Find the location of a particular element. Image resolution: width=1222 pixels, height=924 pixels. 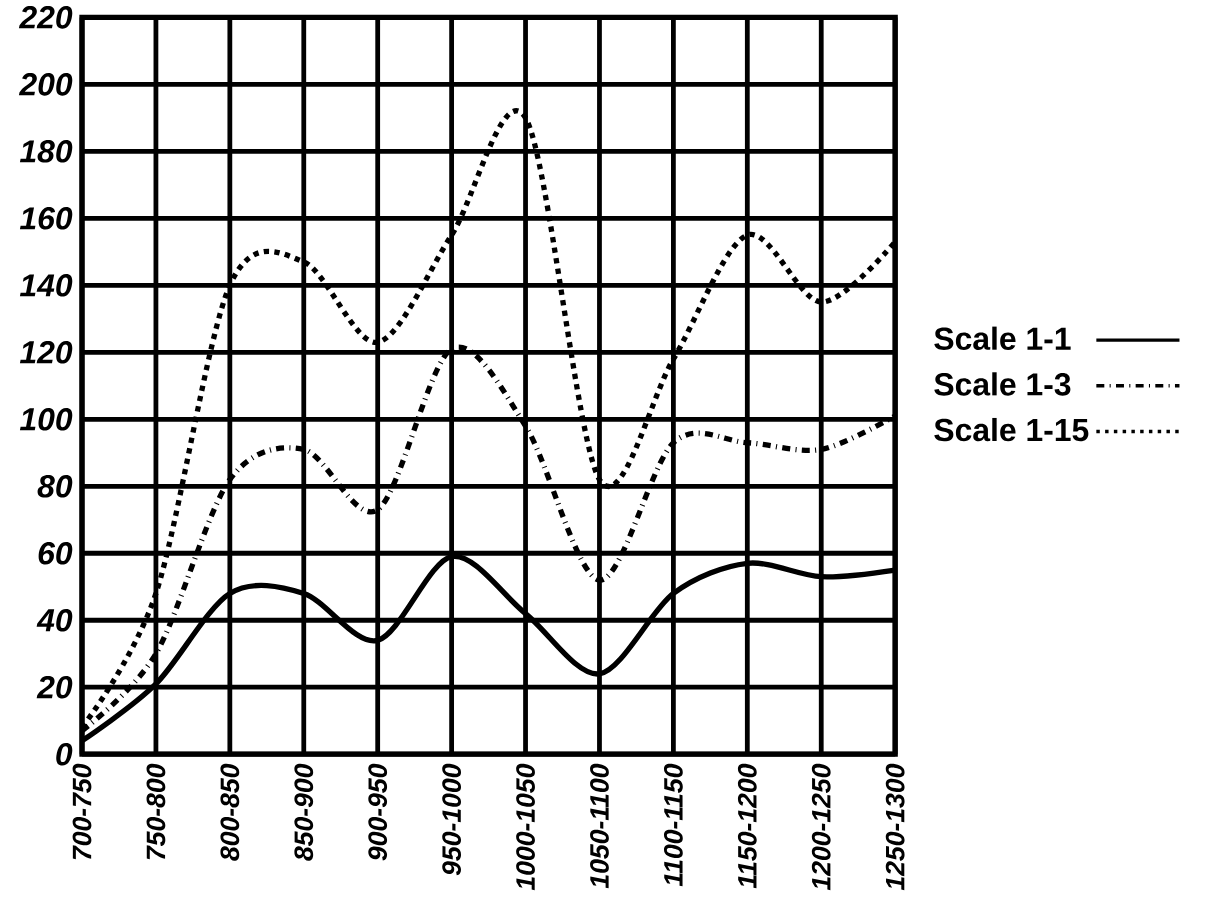

x-tick-label: 950-1000 is located at coordinates (452, 819).